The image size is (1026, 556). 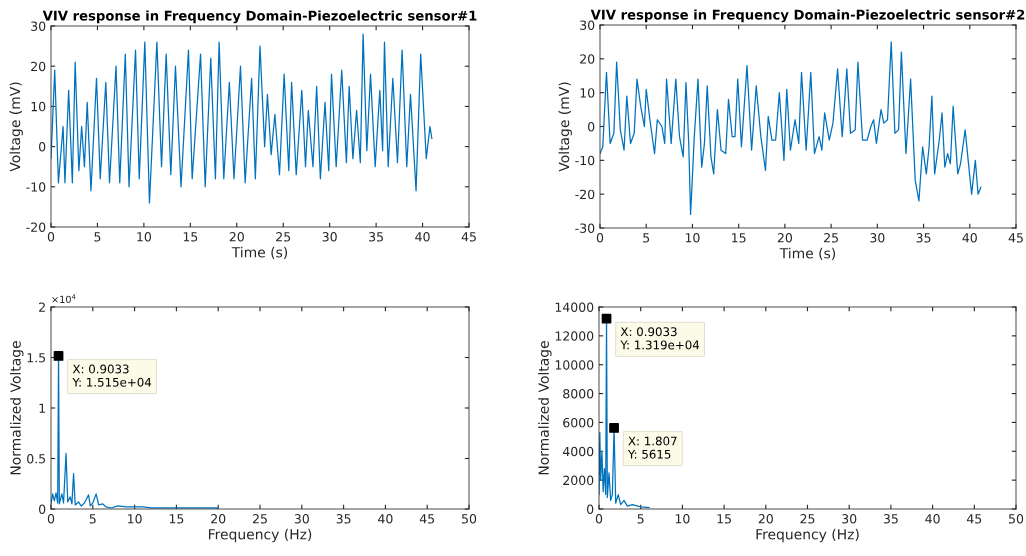 What do you see at coordinates (574, 336) in the screenshot?
I see `y-tick-label: 12000` at bounding box center [574, 336].